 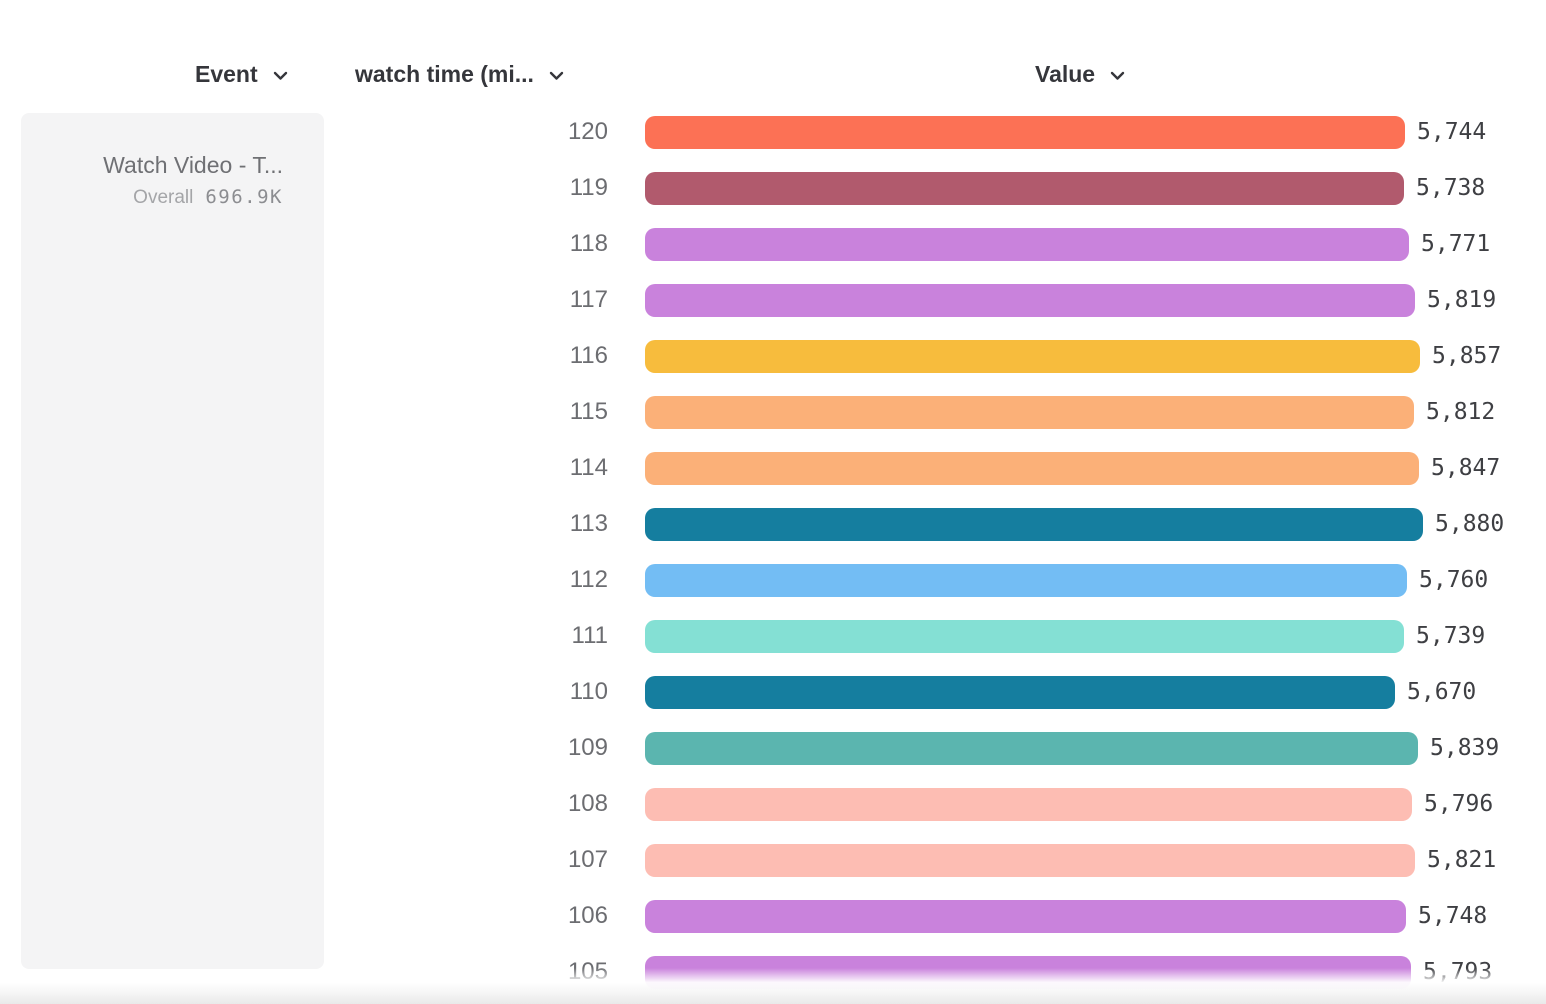 I want to click on bar-row: 115 5,812, so click(x=773, y=412).